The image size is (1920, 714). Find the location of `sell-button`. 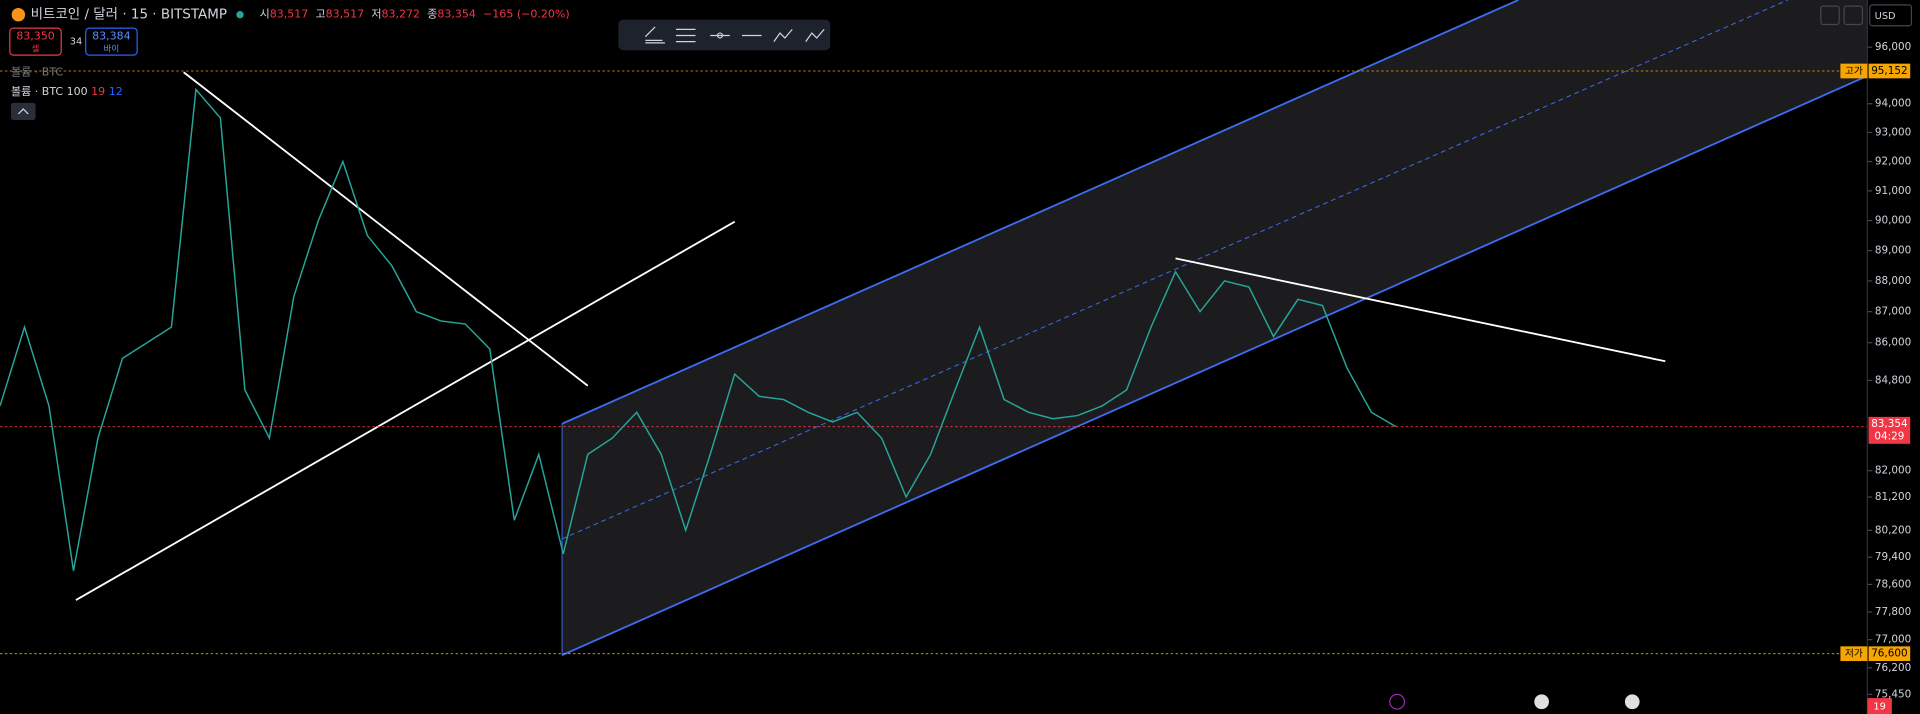

sell-button is located at coordinates (35, 41).